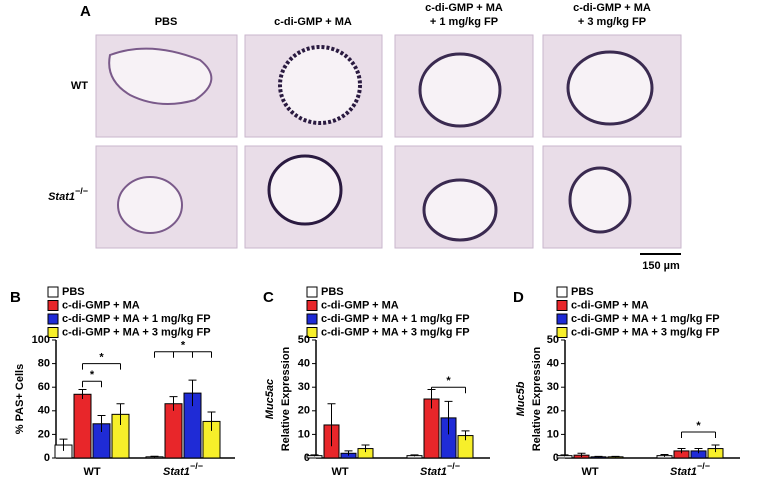  I want to click on panel-label: A, so click(85, 11).